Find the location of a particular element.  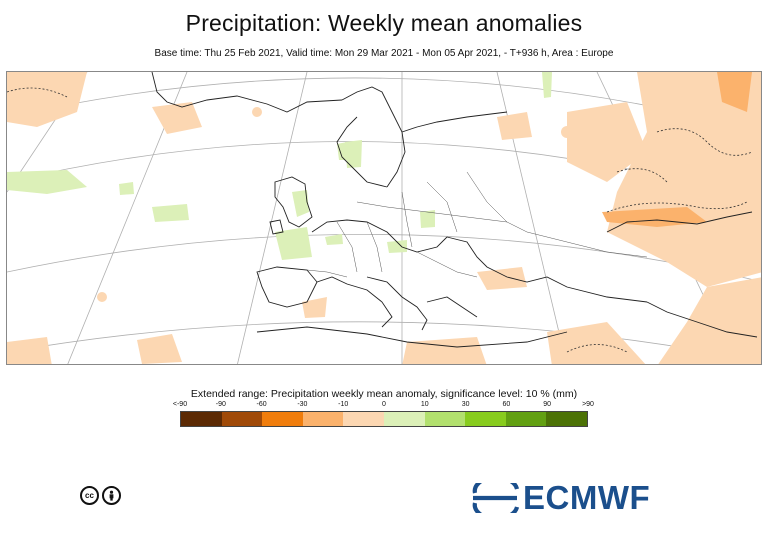

chart-title: Precipitation: Weekly mean anomalies is located at coordinates (384, 23).